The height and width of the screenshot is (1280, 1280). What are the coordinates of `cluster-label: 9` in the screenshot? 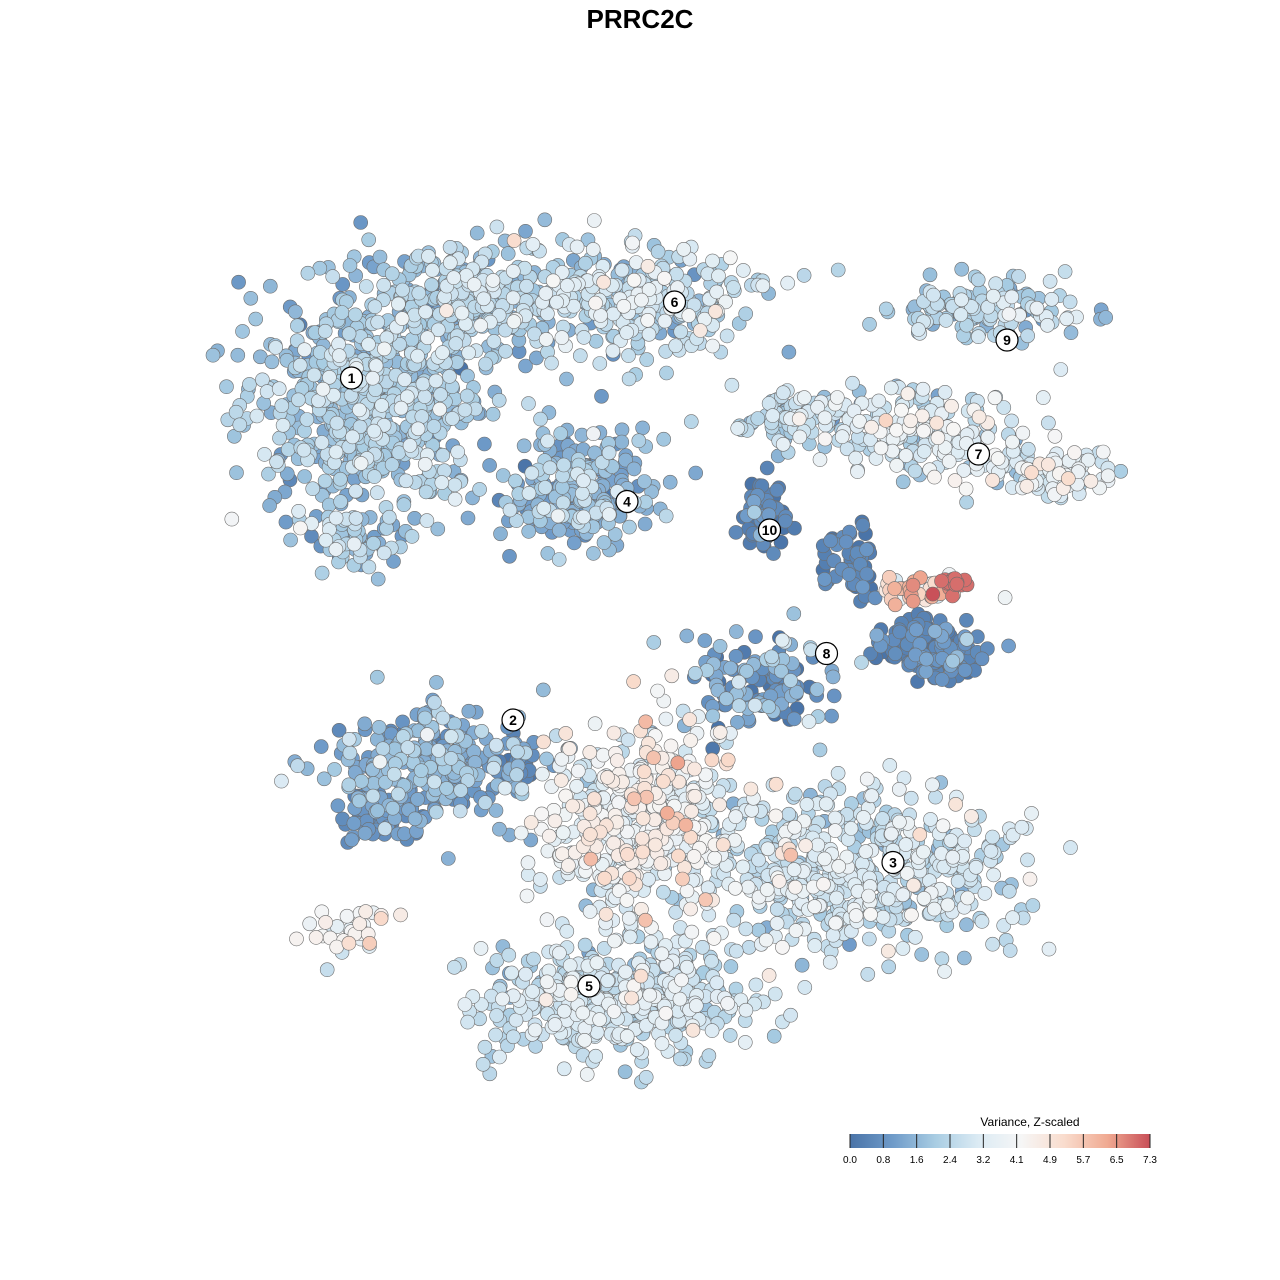 It's located at (1007, 340).